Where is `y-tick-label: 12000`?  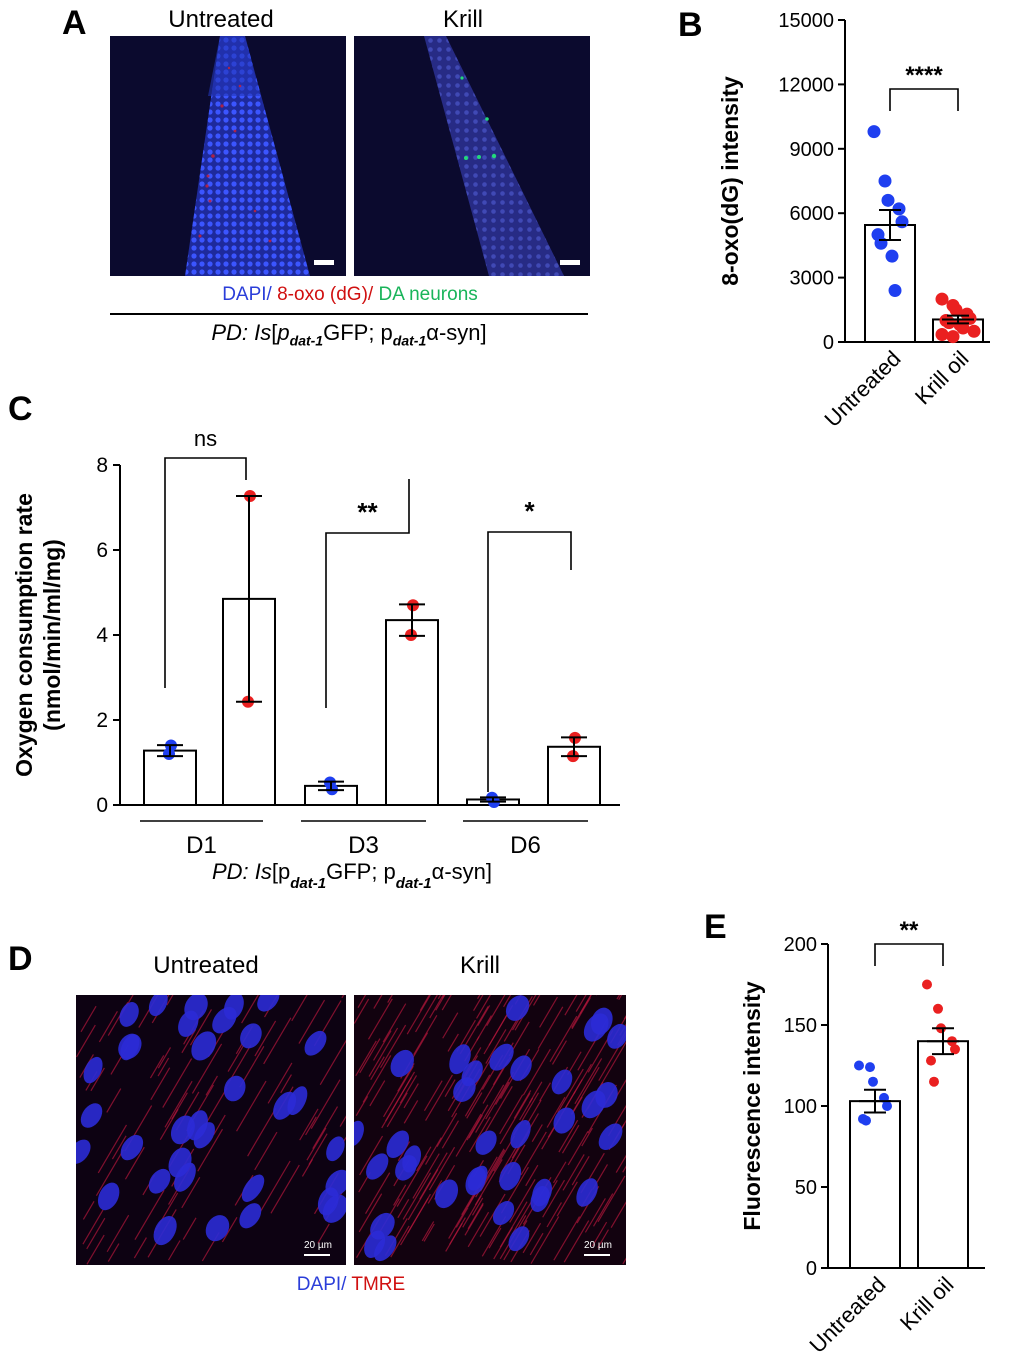 y-tick-label: 12000 is located at coordinates (806, 85).